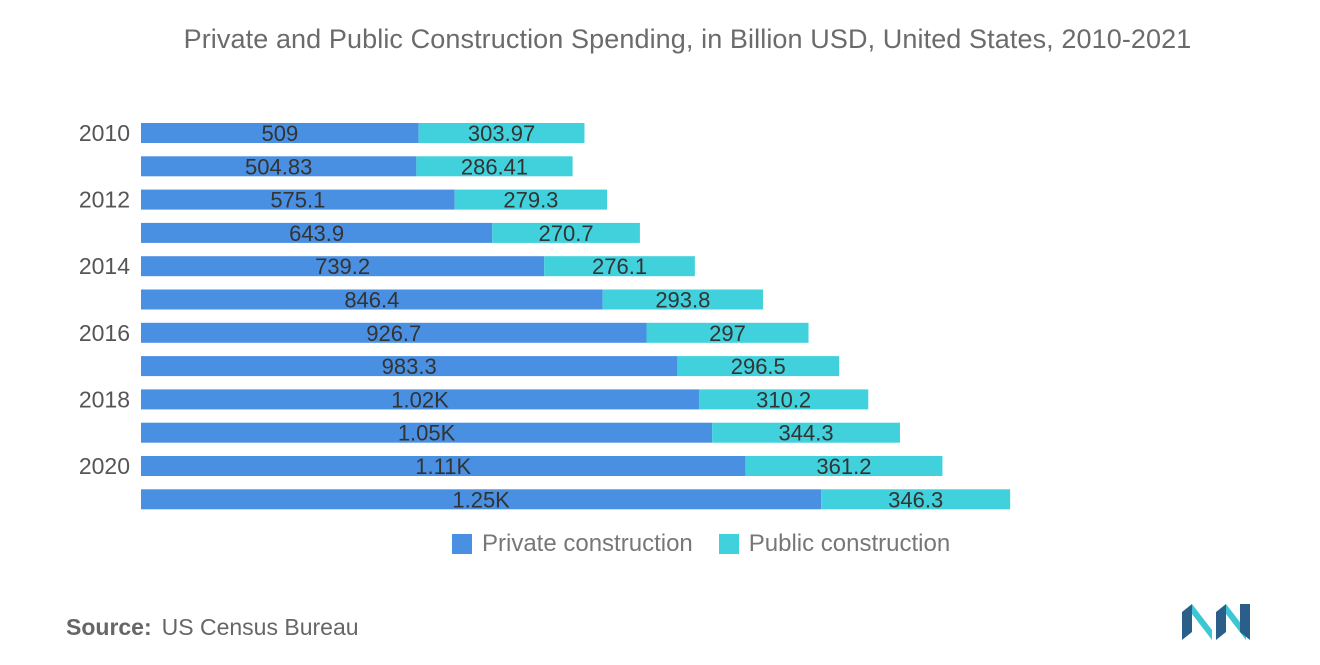 The height and width of the screenshot is (665, 1320). I want to click on bar-label-private-2013: 643.9, so click(316, 233).